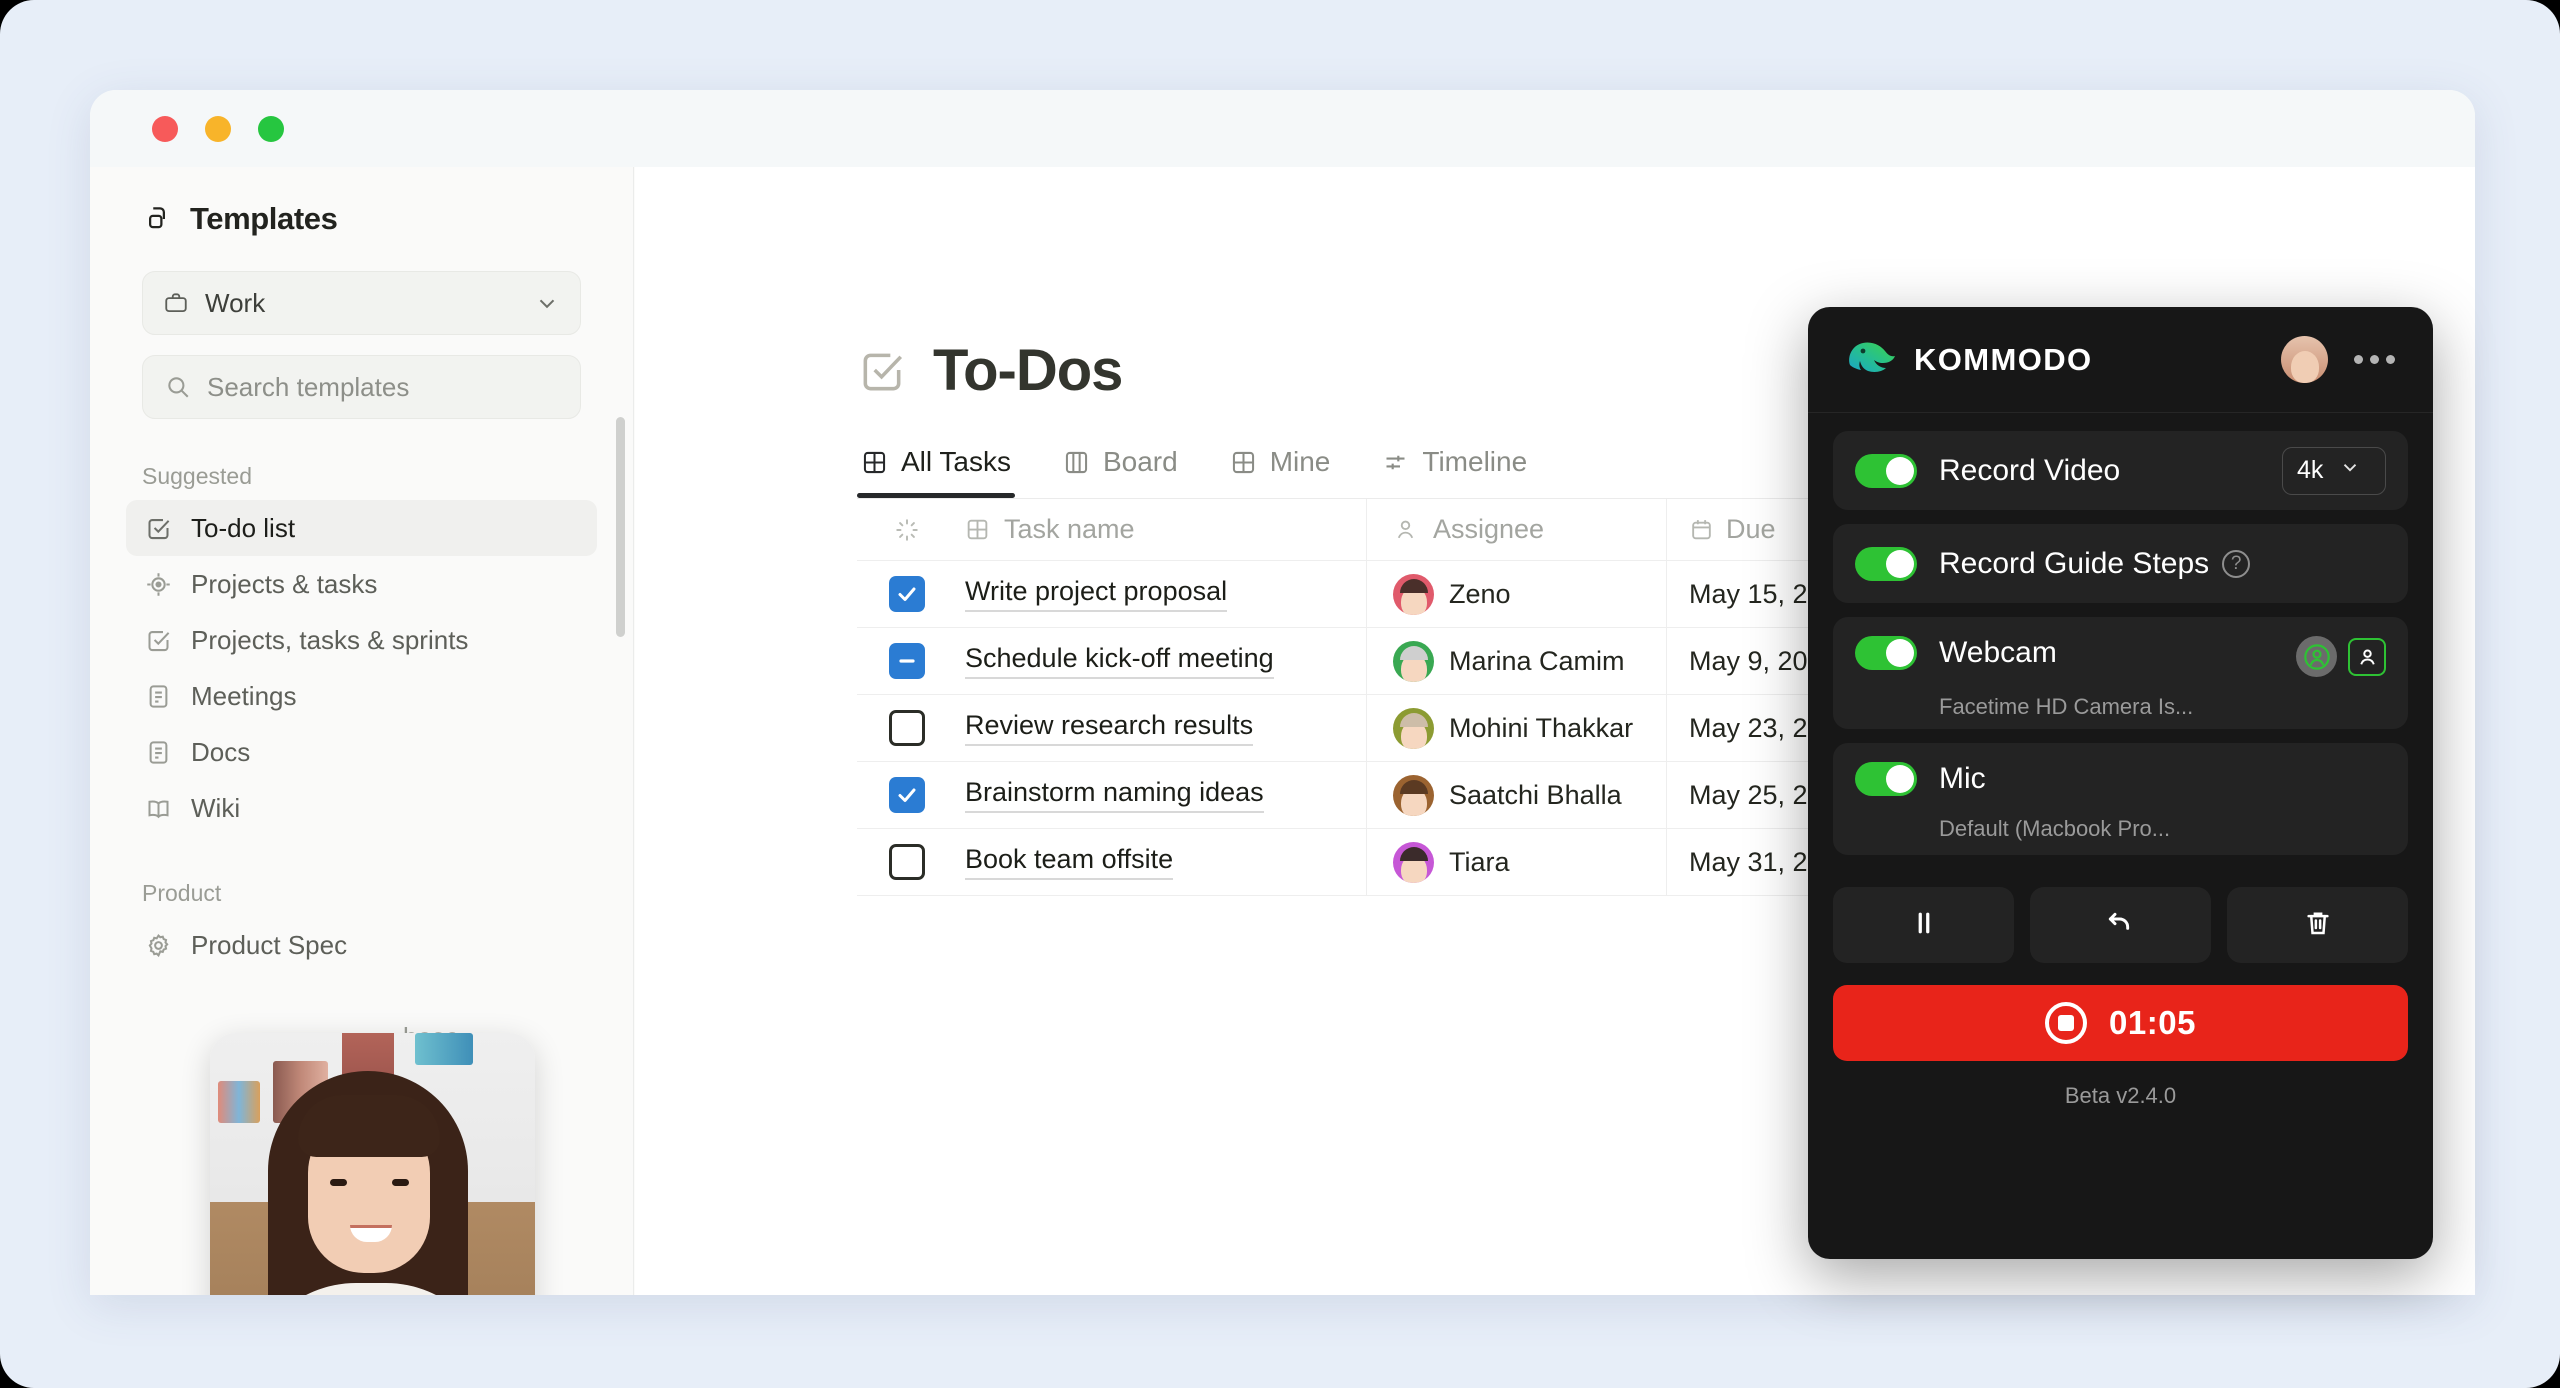 Image resolution: width=2560 pixels, height=1388 pixels. I want to click on task-name-cell: Schedule kick-off meeting, so click(1162, 661).